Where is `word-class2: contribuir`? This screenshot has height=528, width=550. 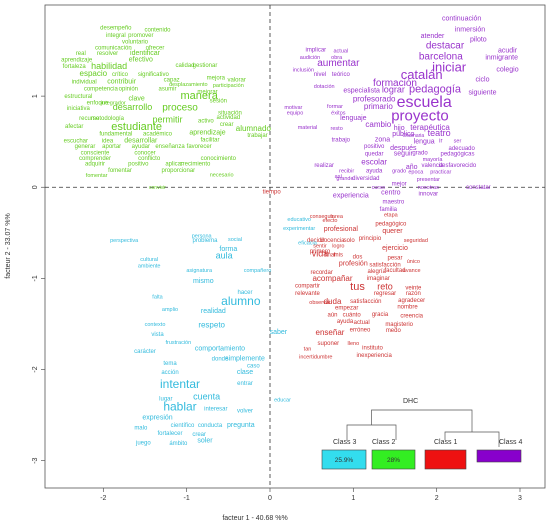
word-class2: contribuir is located at coordinates (121, 81).